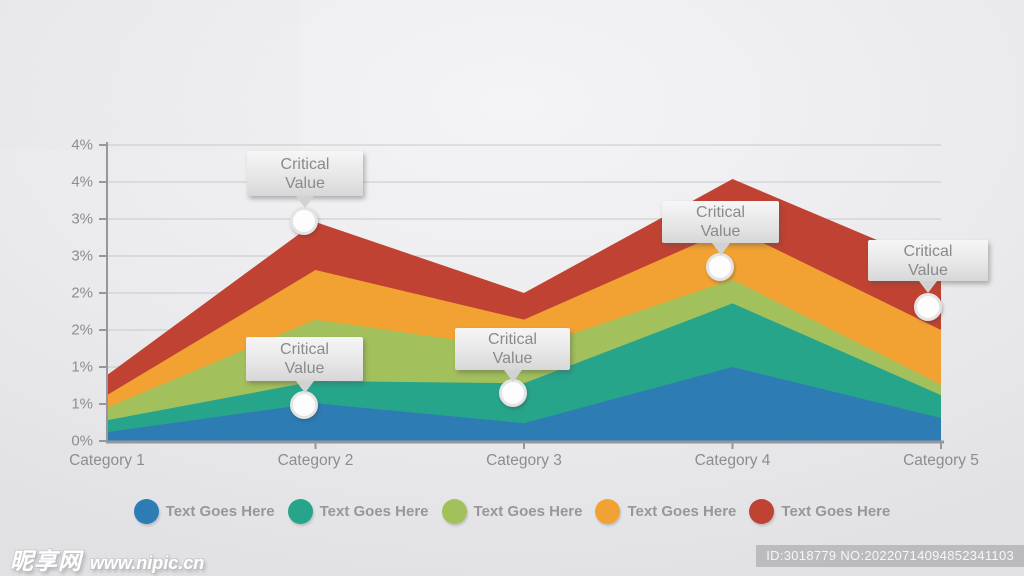 The height and width of the screenshot is (576, 1024). Describe the element at coordinates (147, 563) in the screenshot. I see `watermark-site-url: www.nipic.cn` at that location.